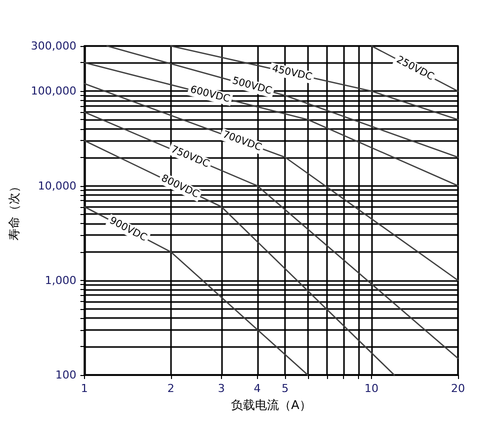  What do you see at coordinates (53, 91) in the screenshot?
I see `y-tick-label: 100,000` at bounding box center [53, 91].